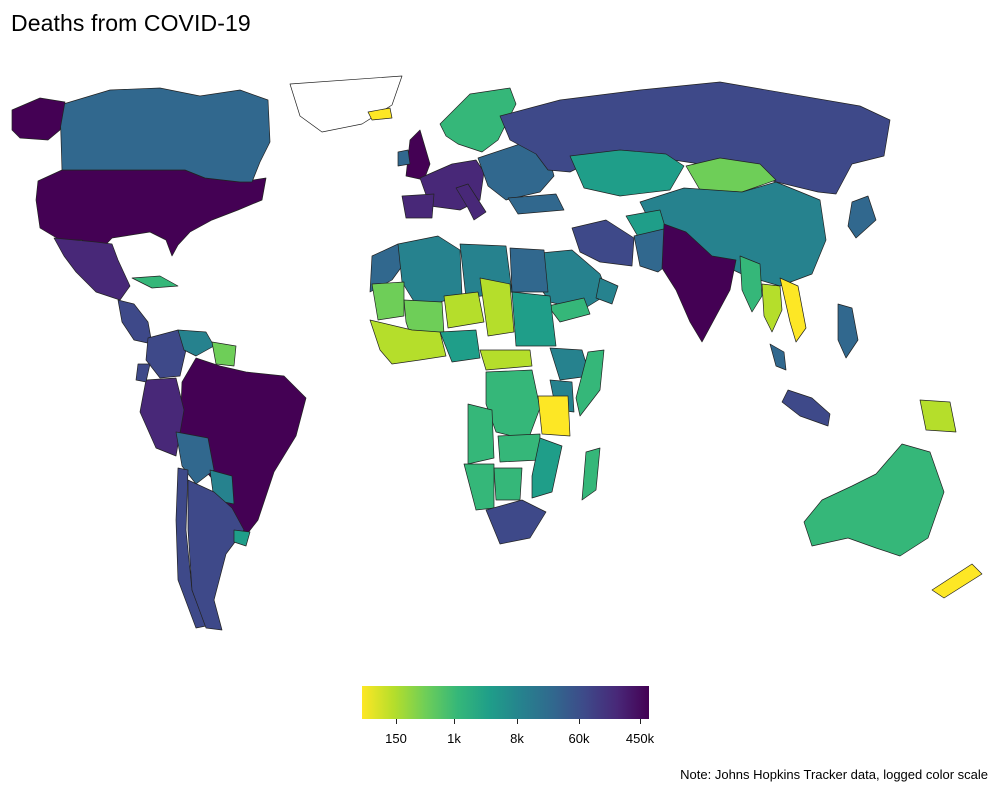 The height and width of the screenshot is (800, 1000). I want to click on country-ireland: Ireland, so click(404, 158).